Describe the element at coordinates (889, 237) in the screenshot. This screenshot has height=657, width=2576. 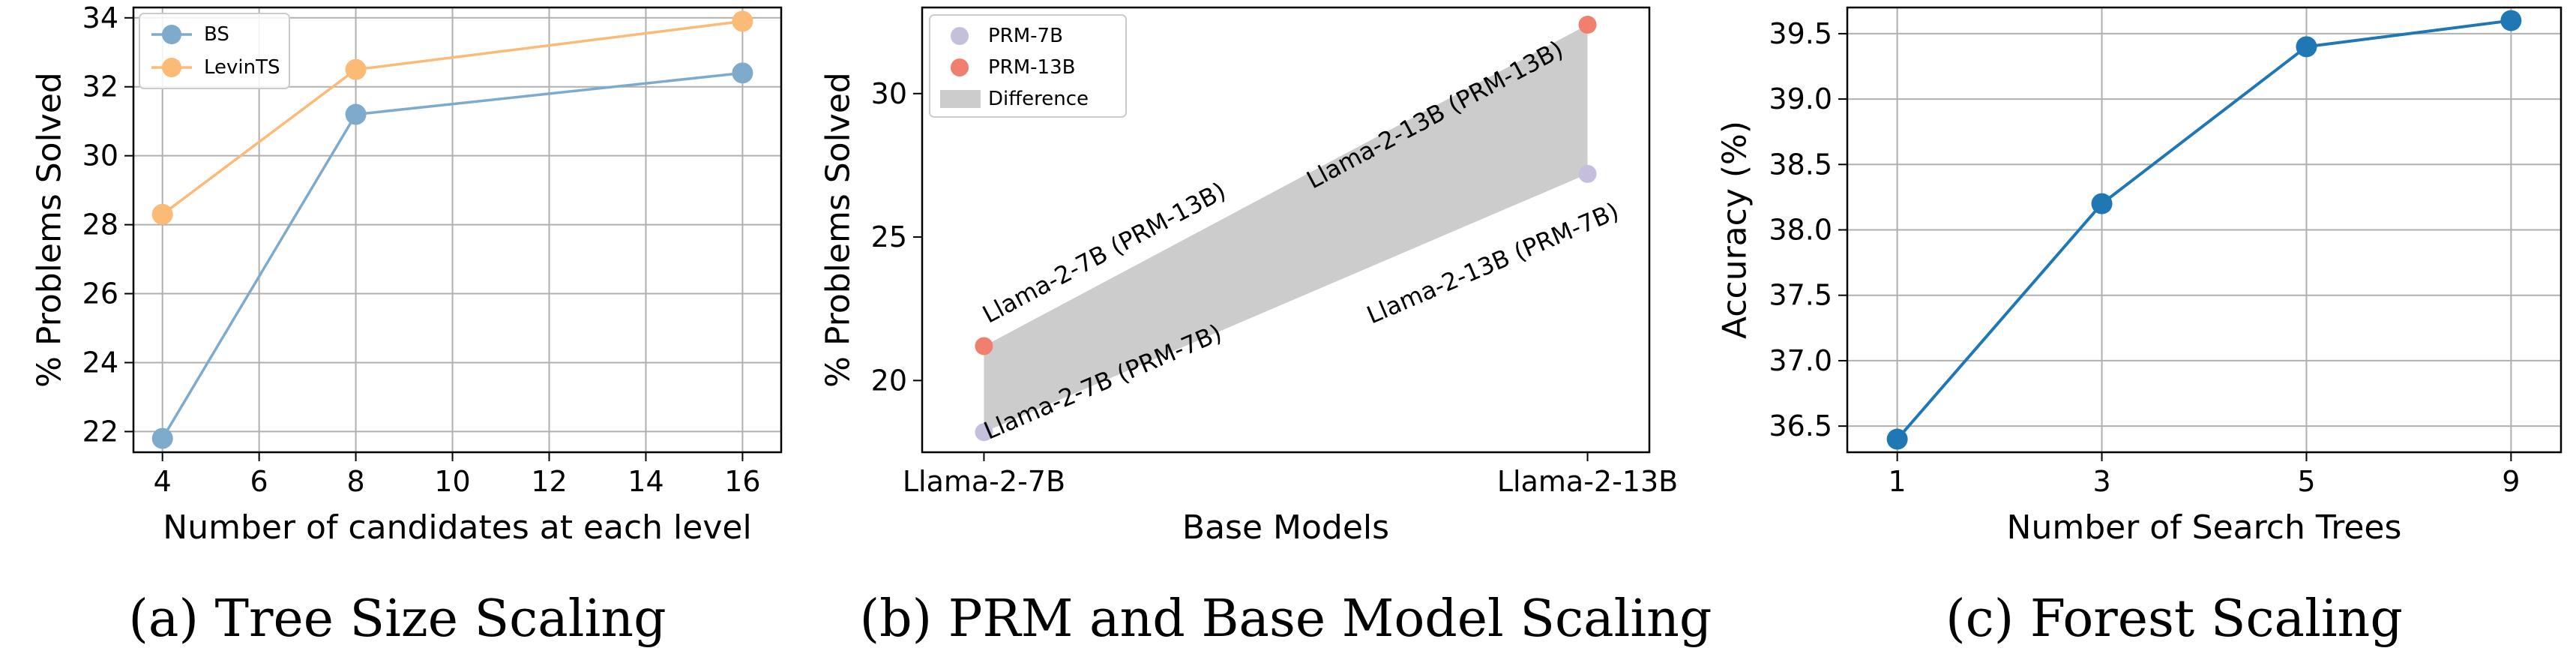
I see `y-tick-label: 25` at that location.